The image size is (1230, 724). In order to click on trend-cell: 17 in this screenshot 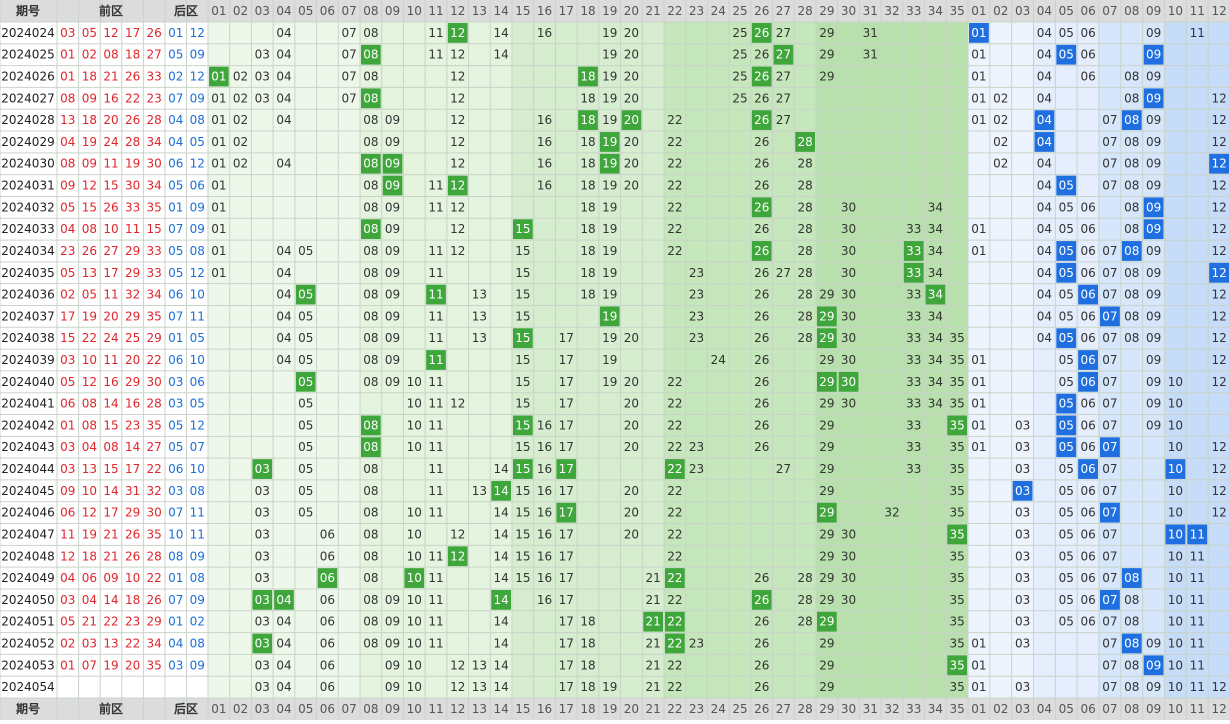, I will do `click(566, 622)`.